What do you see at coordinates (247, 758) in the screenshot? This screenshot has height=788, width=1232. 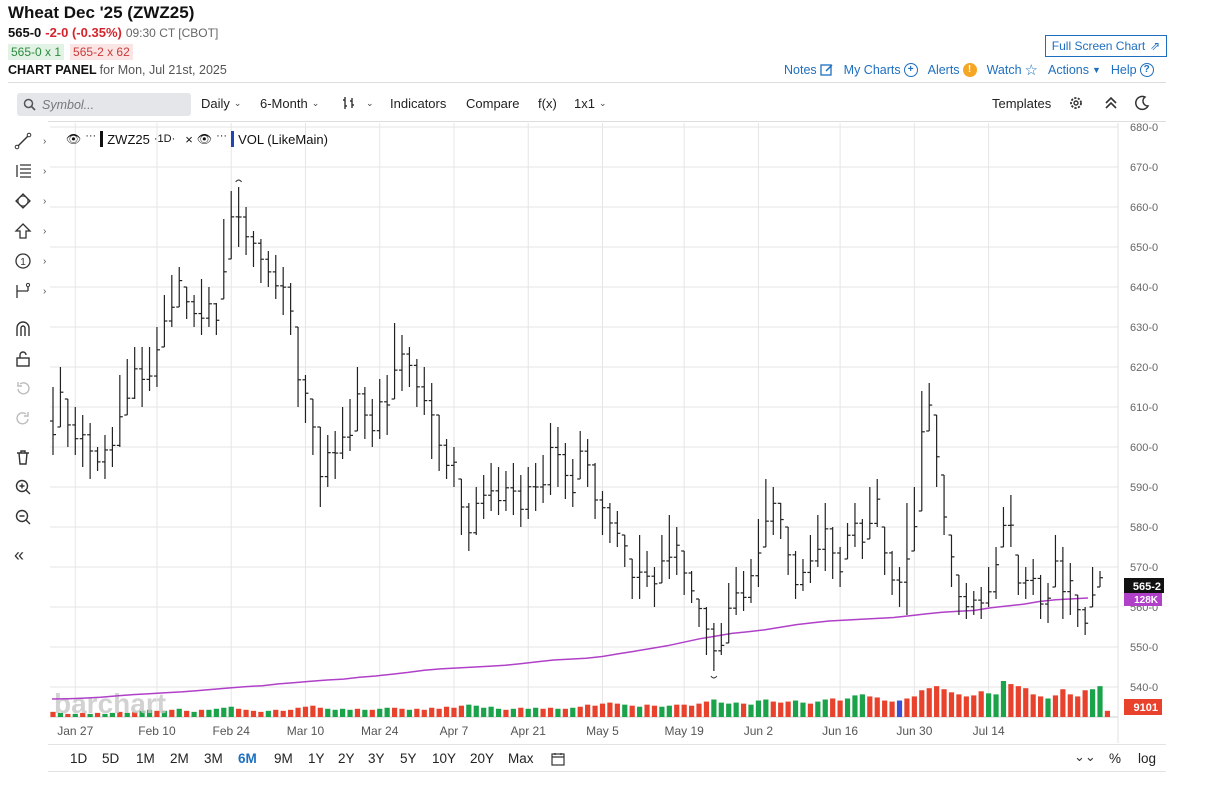 I see `range-button-6m: 6M` at bounding box center [247, 758].